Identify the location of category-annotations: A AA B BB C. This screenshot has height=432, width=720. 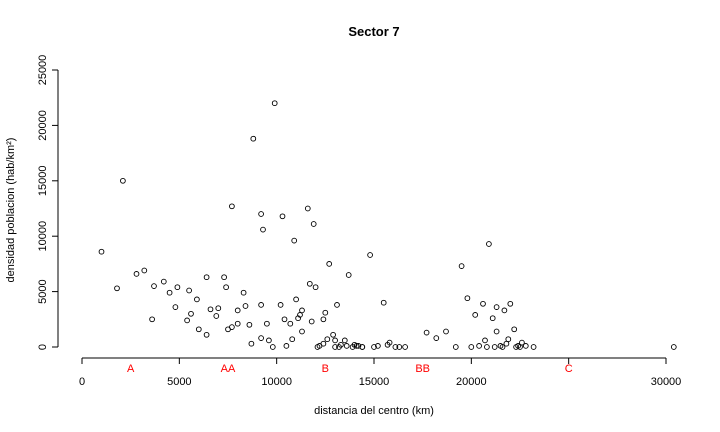
(350, 369).